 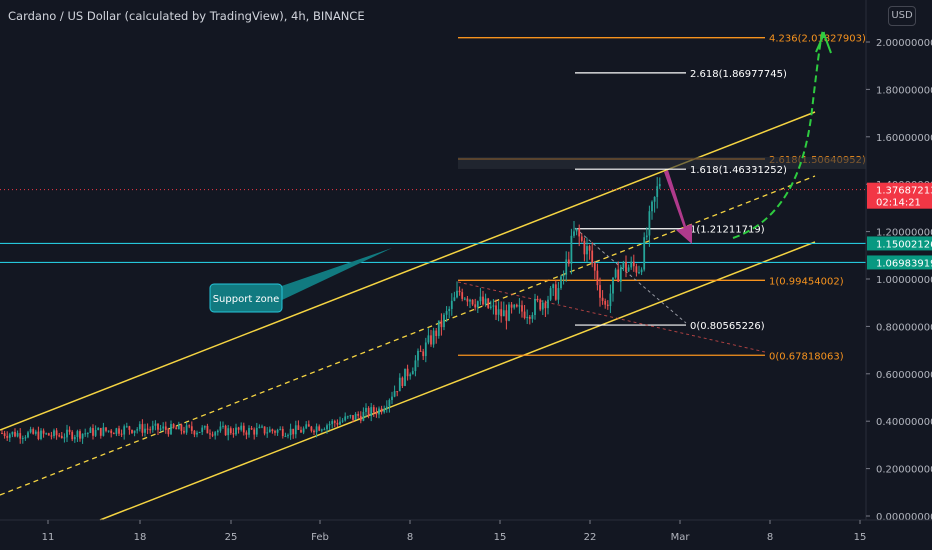 What do you see at coordinates (904, 43) in the screenshot?
I see `y-tick-label: 2.00000000` at bounding box center [904, 43].